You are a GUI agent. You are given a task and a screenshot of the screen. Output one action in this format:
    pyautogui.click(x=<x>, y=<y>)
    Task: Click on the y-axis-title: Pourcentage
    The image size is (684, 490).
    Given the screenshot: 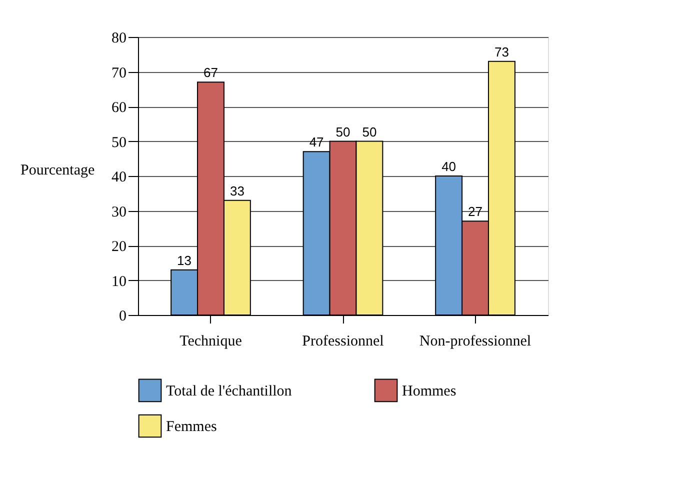 What is the action you would take?
    pyautogui.click(x=57, y=170)
    